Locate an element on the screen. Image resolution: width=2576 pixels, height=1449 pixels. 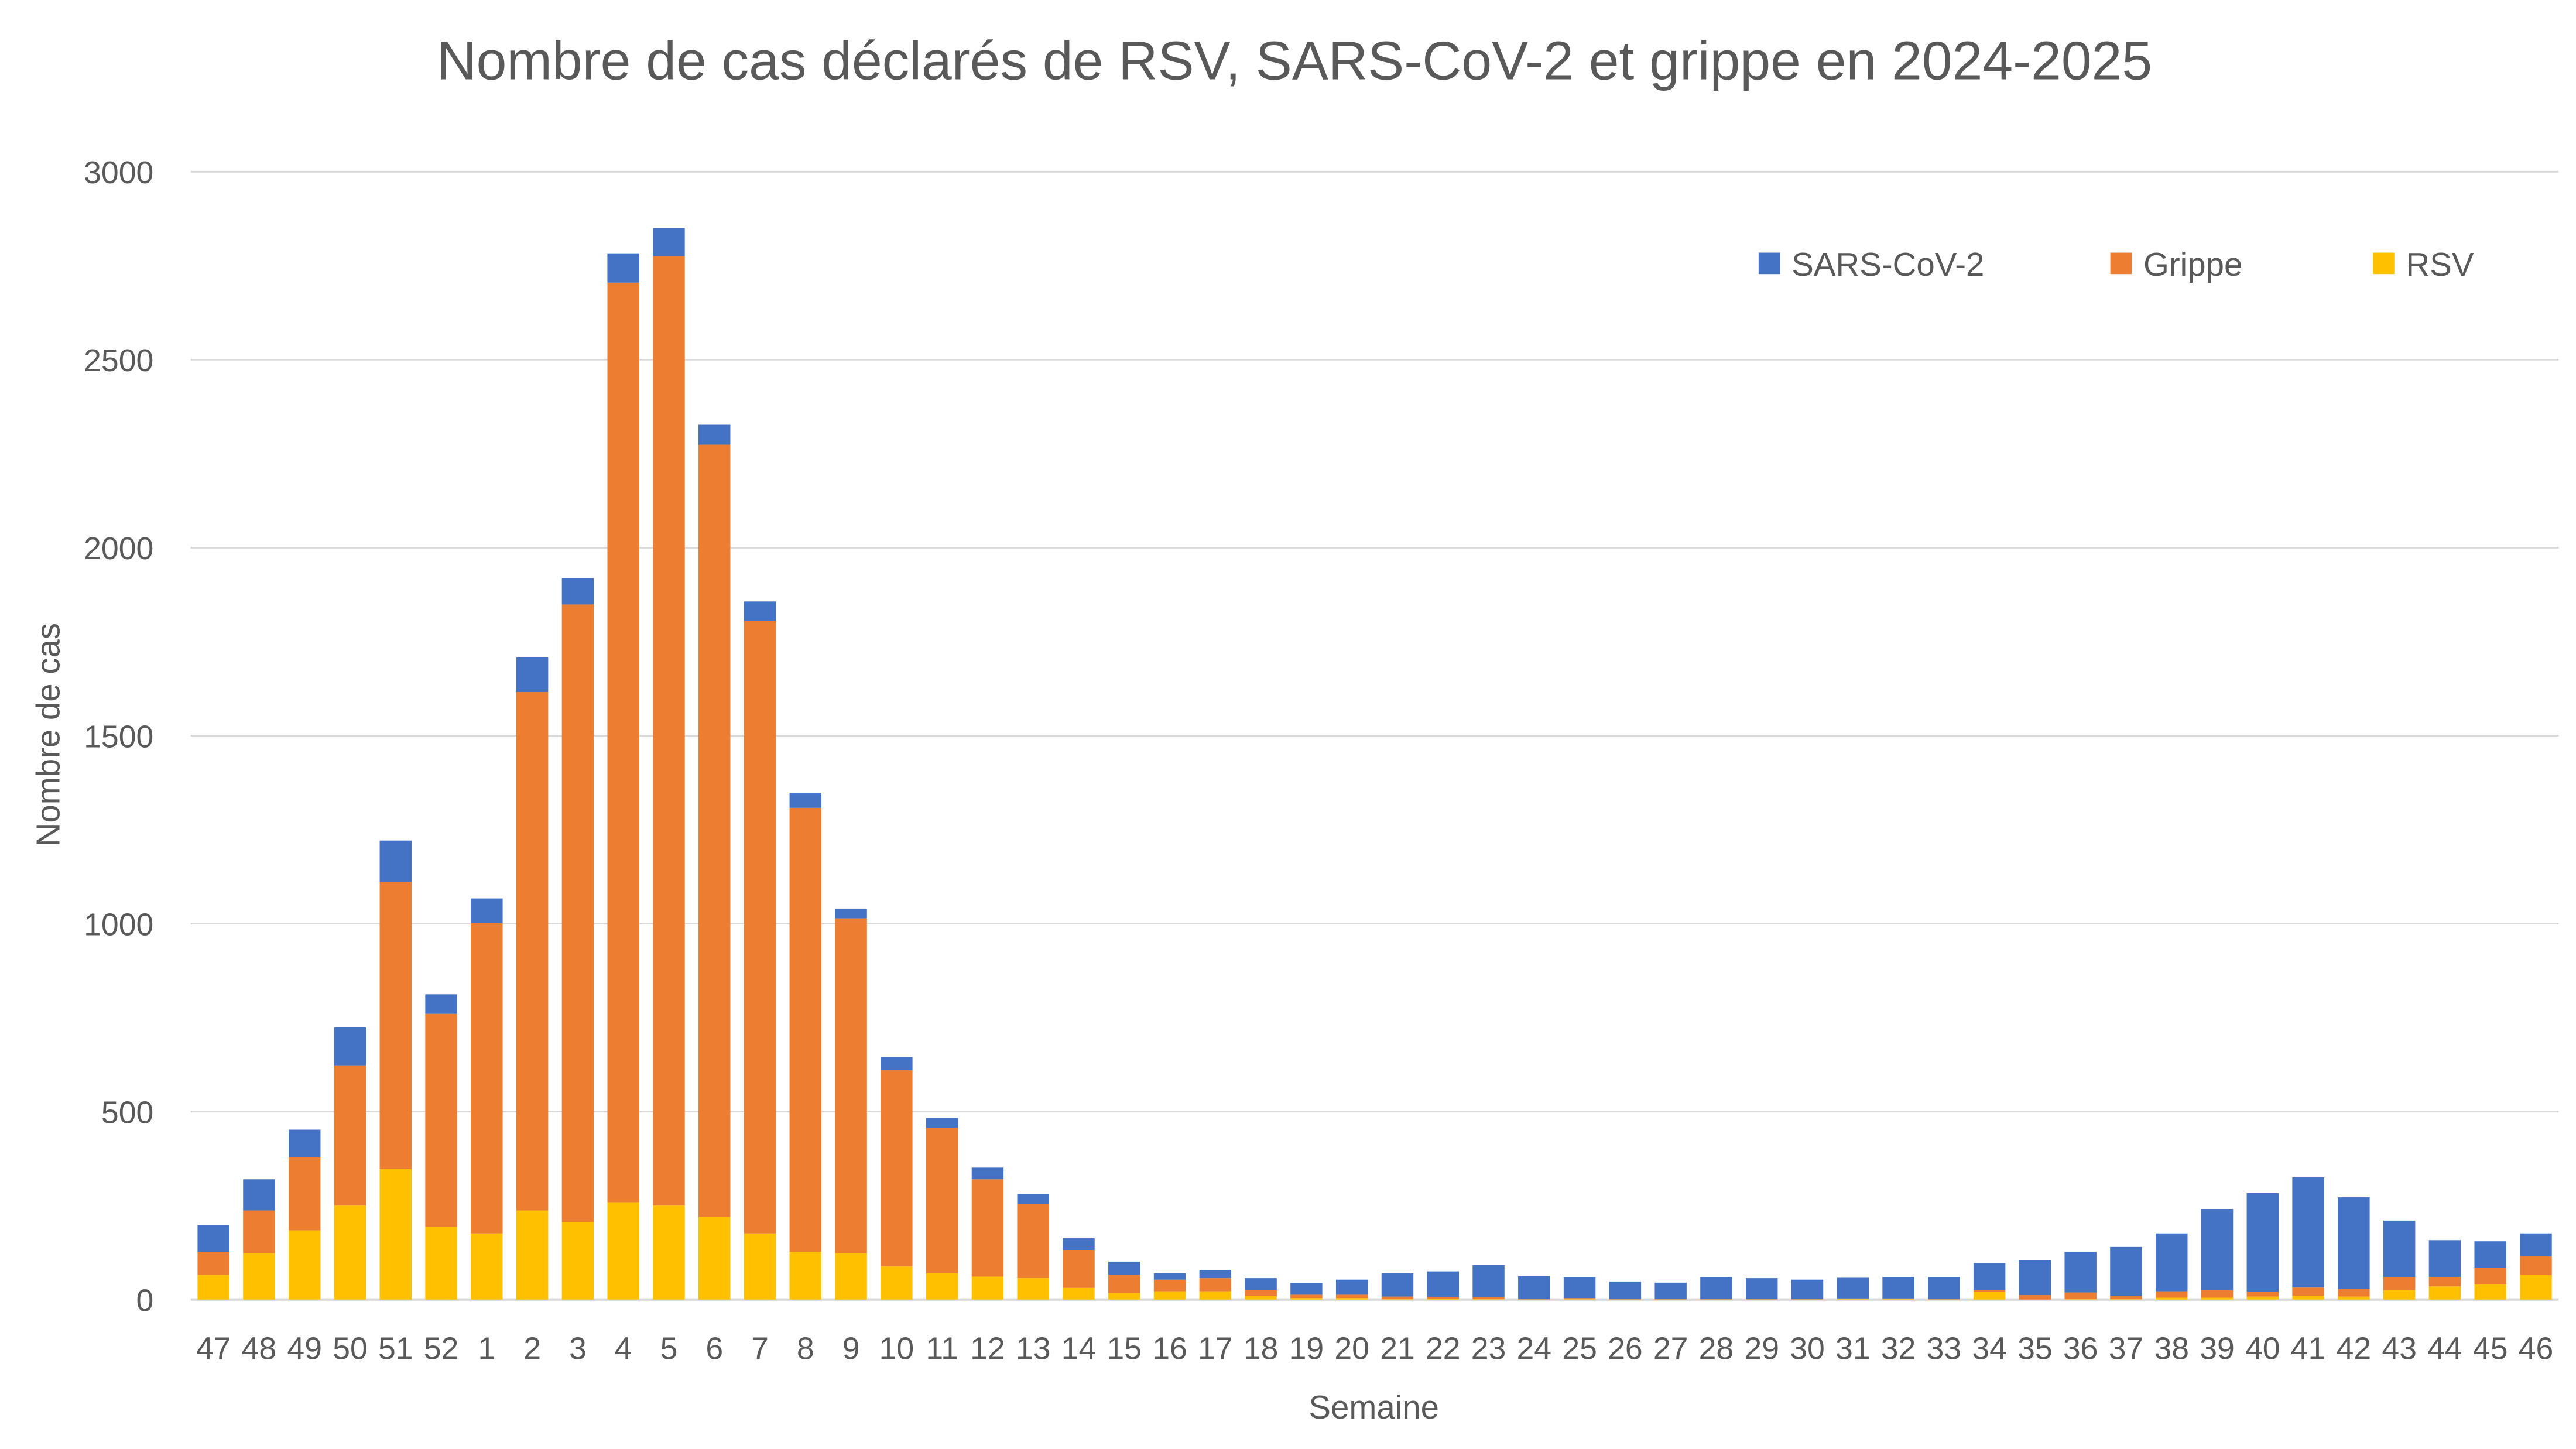
x-tick-label: 49 is located at coordinates (304, 1348).